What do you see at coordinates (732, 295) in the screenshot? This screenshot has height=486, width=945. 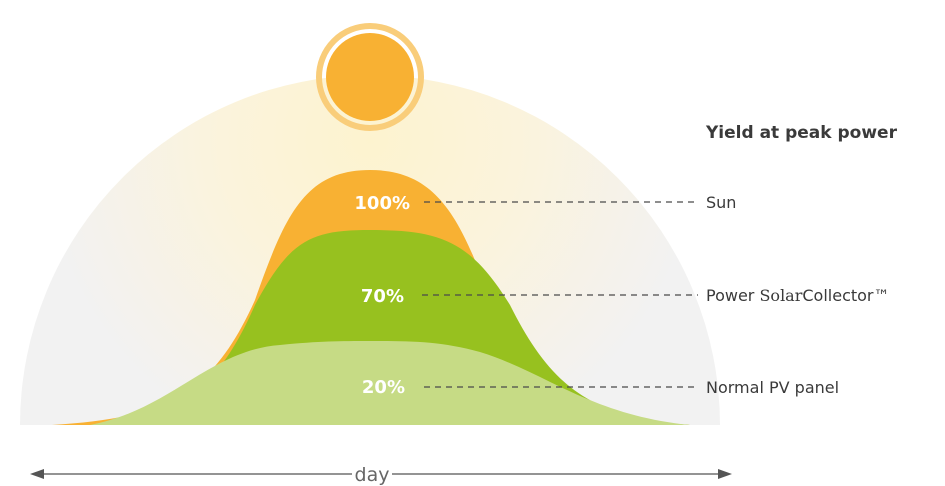 I see `collector-label-prefix: Power` at bounding box center [732, 295].